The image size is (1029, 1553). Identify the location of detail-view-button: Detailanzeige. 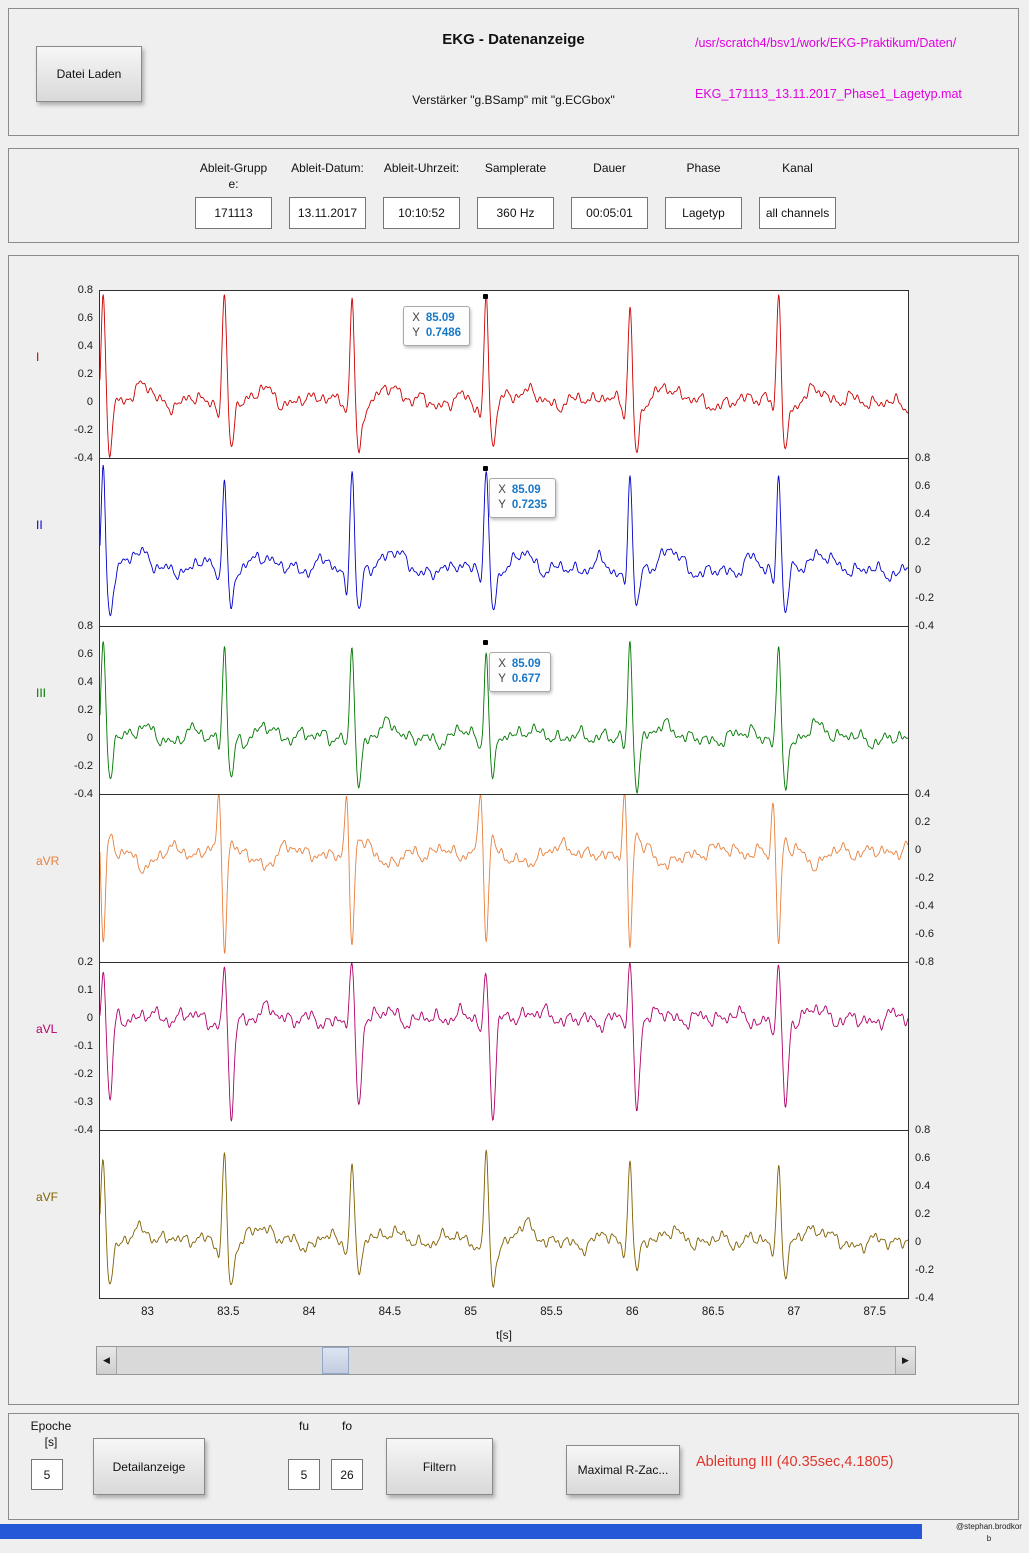
(149, 1466).